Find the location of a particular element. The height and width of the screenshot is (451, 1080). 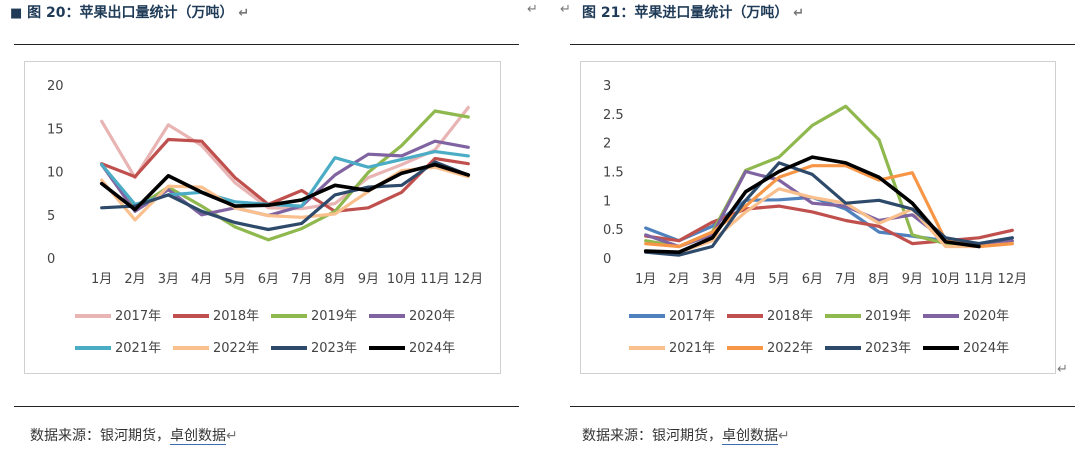

y-tick-label: 2.5 is located at coordinates (613, 115).